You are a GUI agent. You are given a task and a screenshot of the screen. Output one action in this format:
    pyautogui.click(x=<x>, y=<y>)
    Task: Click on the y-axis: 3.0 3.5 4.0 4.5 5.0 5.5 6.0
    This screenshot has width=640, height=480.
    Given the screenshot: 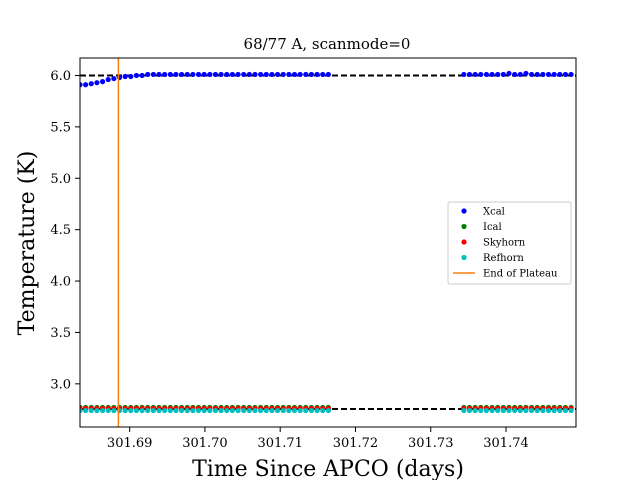 What is the action you would take?
    pyautogui.click(x=65, y=230)
    